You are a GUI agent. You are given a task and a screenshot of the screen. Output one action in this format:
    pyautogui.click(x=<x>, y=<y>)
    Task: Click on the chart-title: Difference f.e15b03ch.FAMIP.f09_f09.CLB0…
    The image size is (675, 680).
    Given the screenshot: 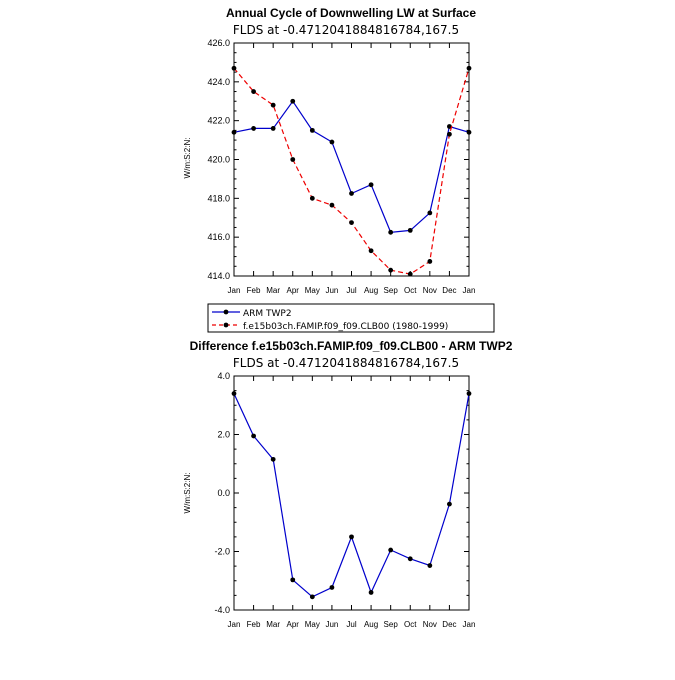 What is the action you would take?
    pyautogui.click(x=351, y=346)
    